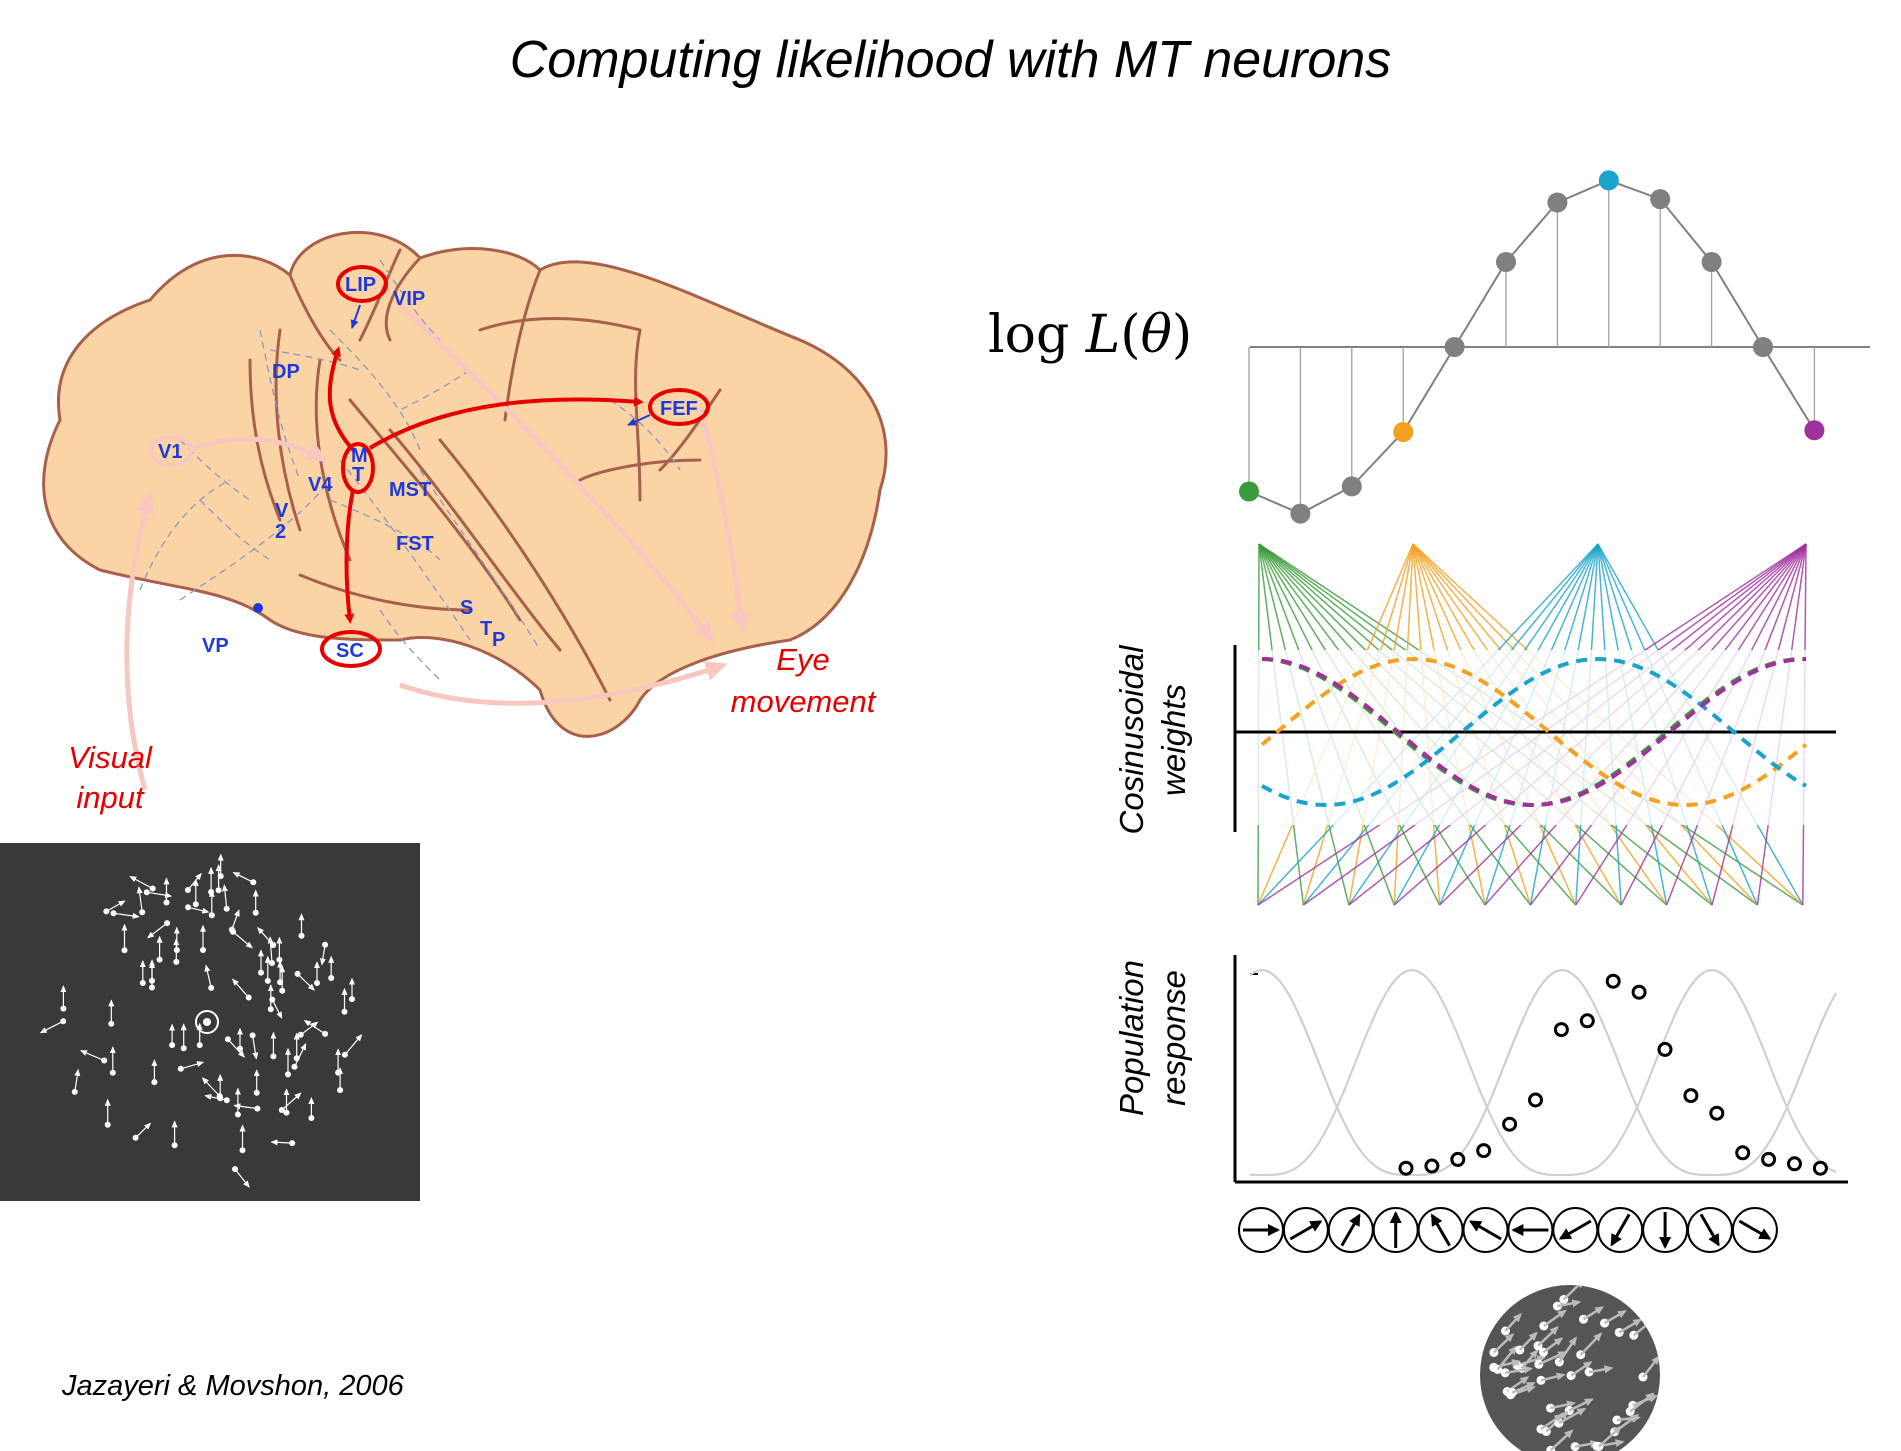 The height and width of the screenshot is (1451, 1901). I want to click on label-v2-bottom: 2, so click(280, 532).